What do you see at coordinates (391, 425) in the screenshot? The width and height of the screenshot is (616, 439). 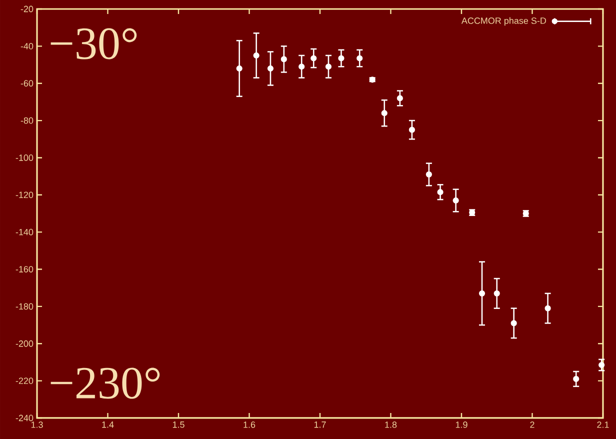 I see `x-tick-label: 1.8` at bounding box center [391, 425].